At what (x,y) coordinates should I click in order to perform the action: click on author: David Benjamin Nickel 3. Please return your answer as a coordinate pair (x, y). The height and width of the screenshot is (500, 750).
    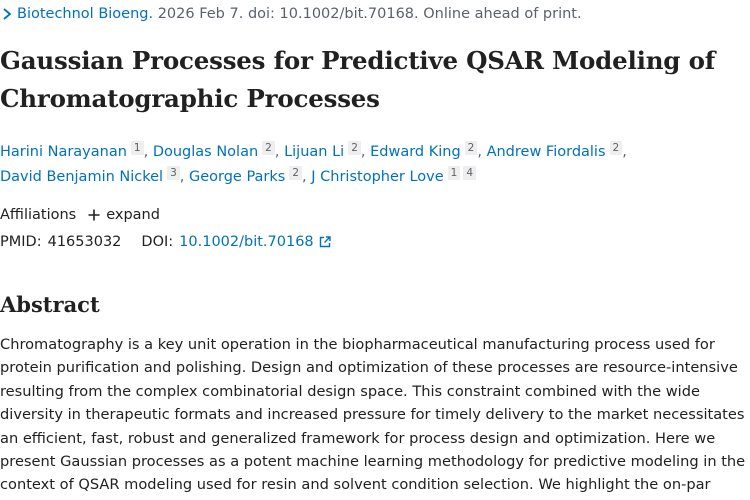
    Looking at the image, I should click on (90, 175).